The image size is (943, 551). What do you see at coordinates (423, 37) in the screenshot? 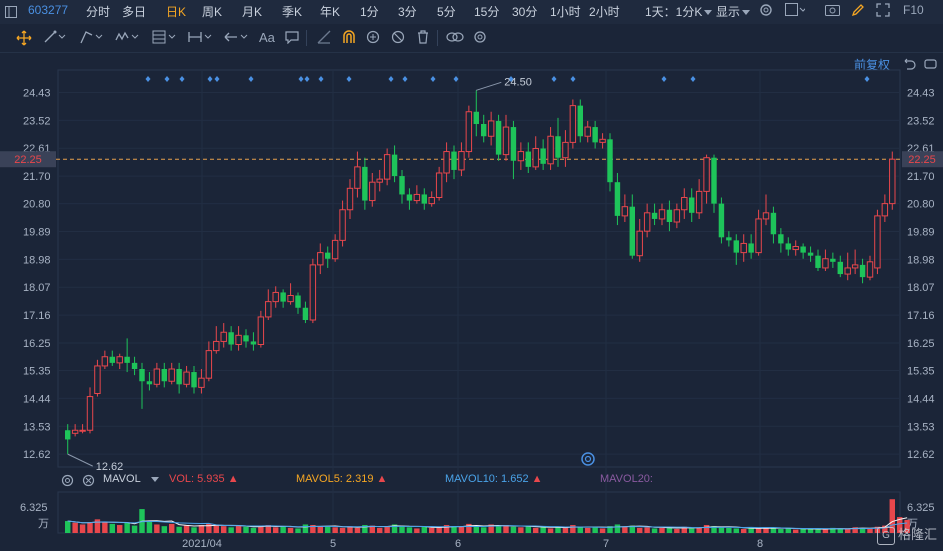
I see `trash-icon` at bounding box center [423, 37].